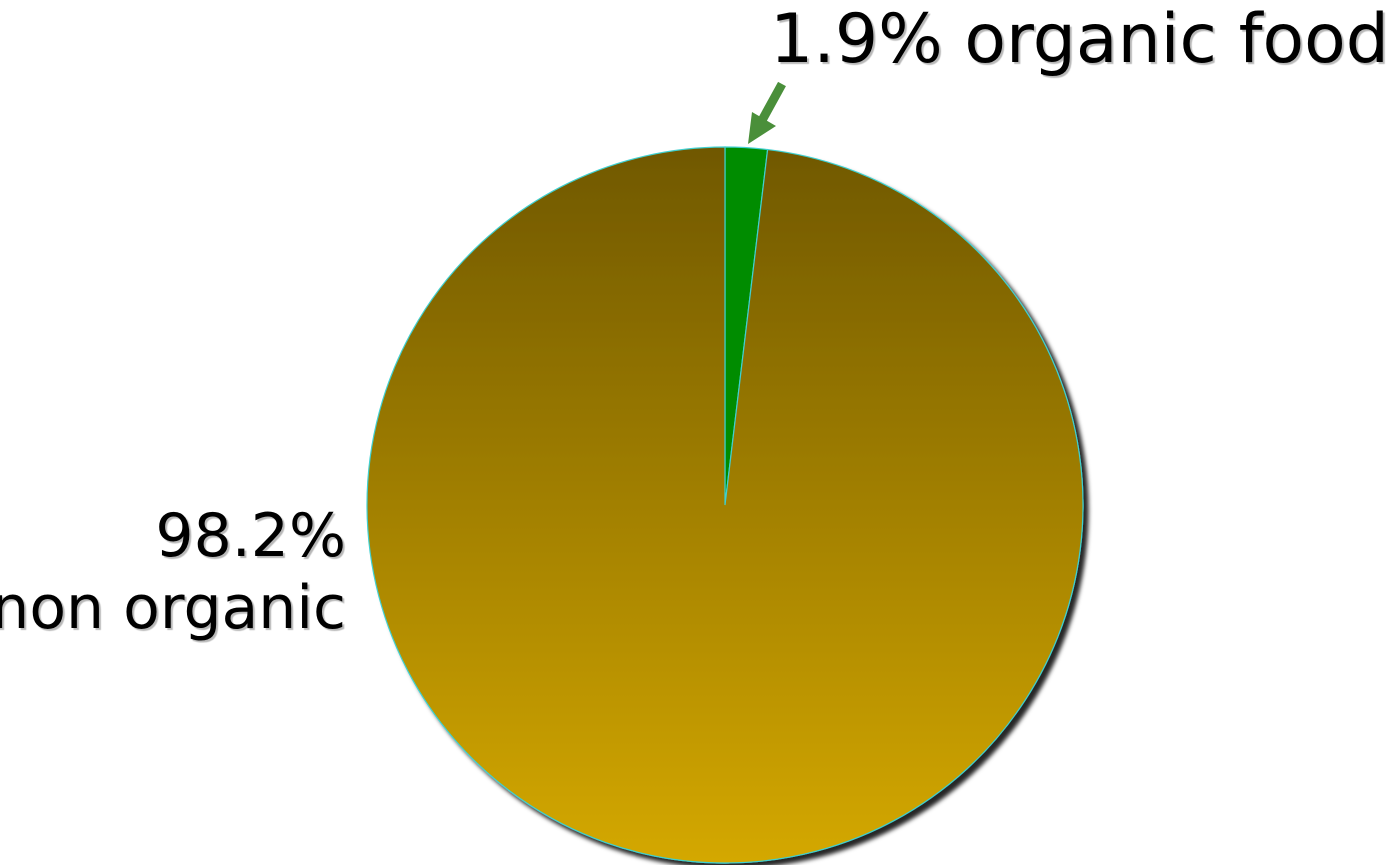  Describe the element at coordinates (173, 572) in the screenshot. I see `slice-label-nonorganic: 98.2% non organic` at that location.